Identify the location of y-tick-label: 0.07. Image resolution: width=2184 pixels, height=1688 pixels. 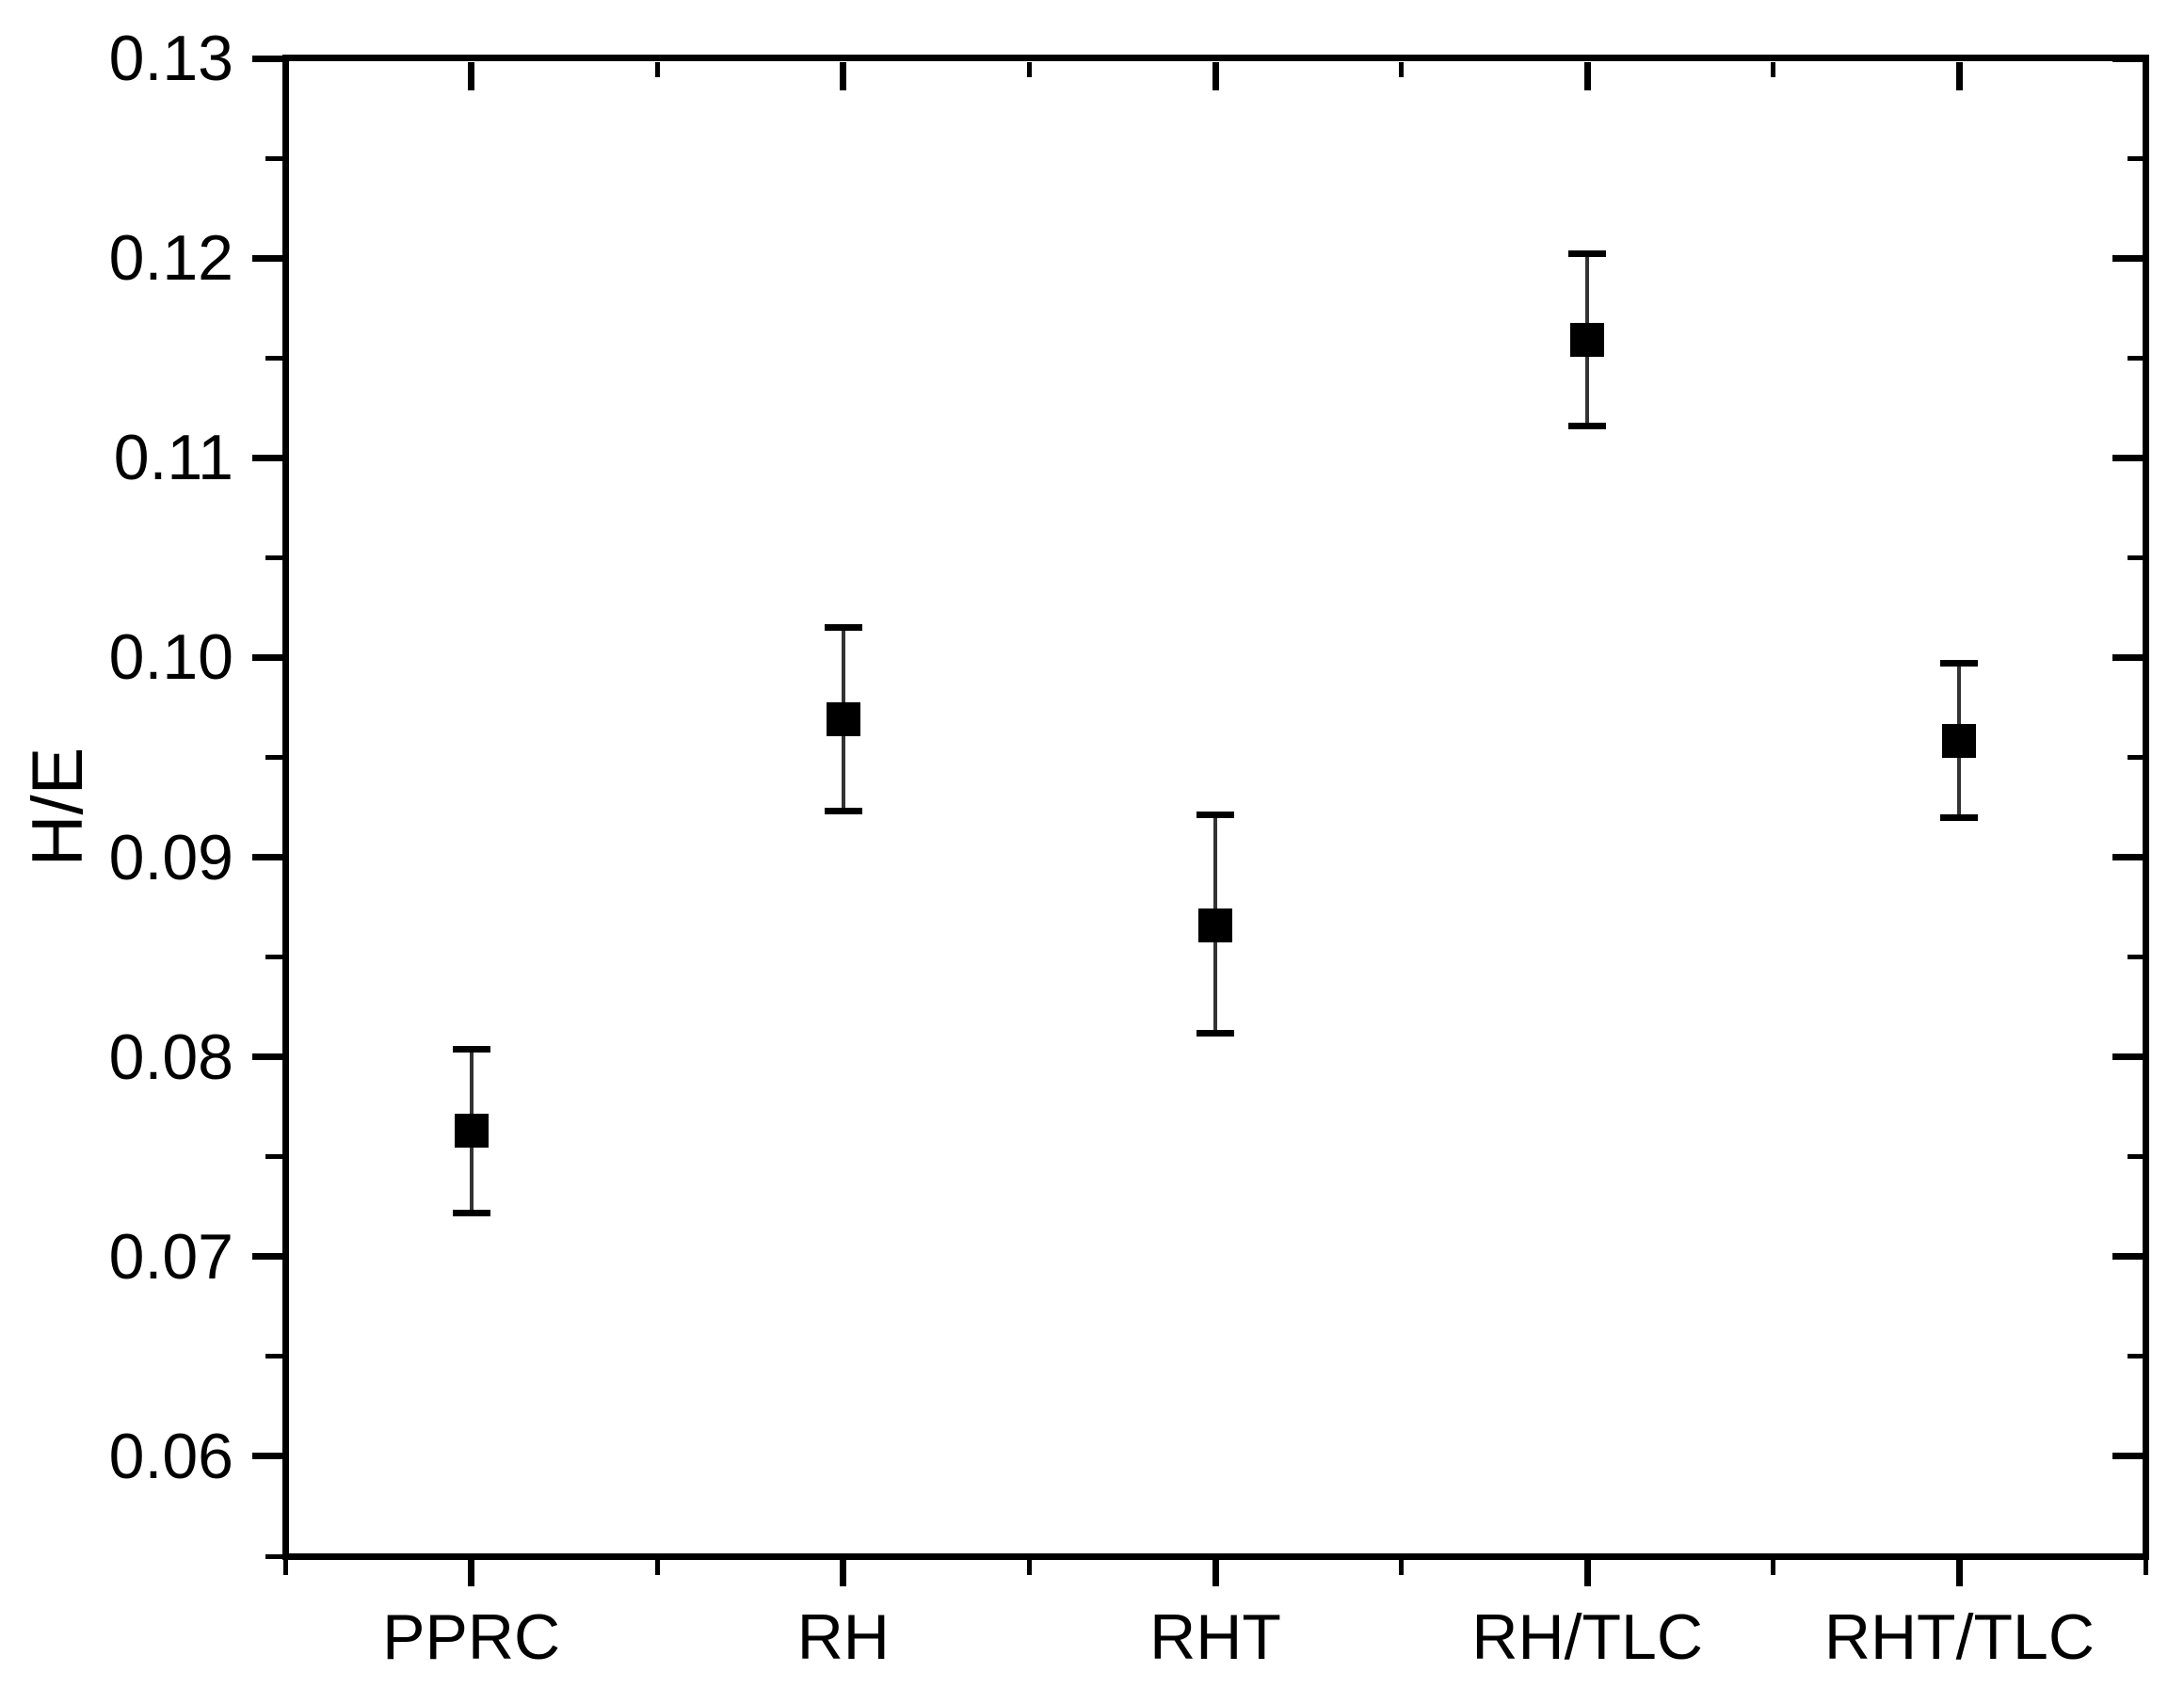
(170, 1257).